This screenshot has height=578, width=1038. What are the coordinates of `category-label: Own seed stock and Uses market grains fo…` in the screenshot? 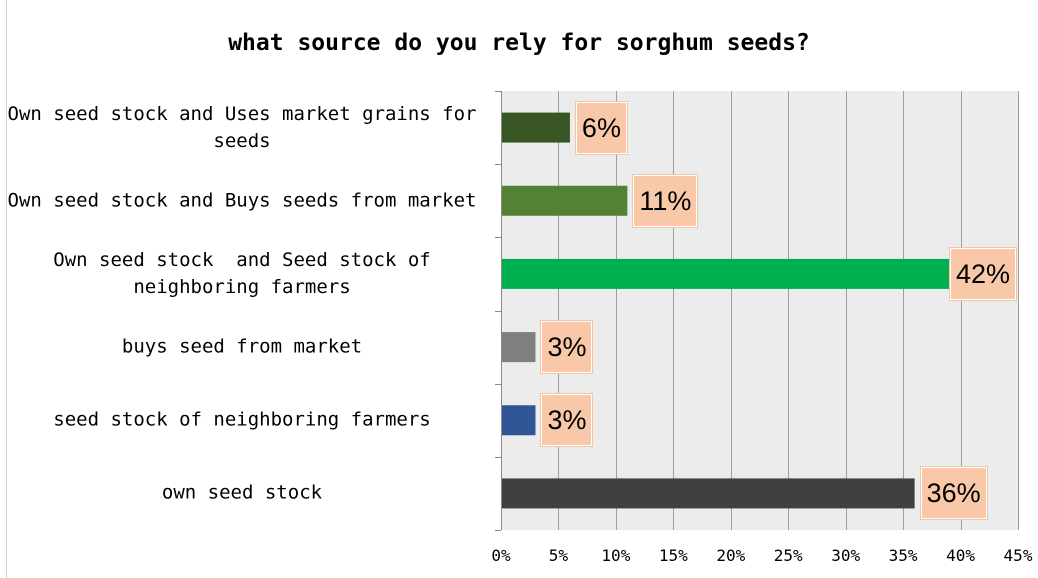 It's located at (247, 127).